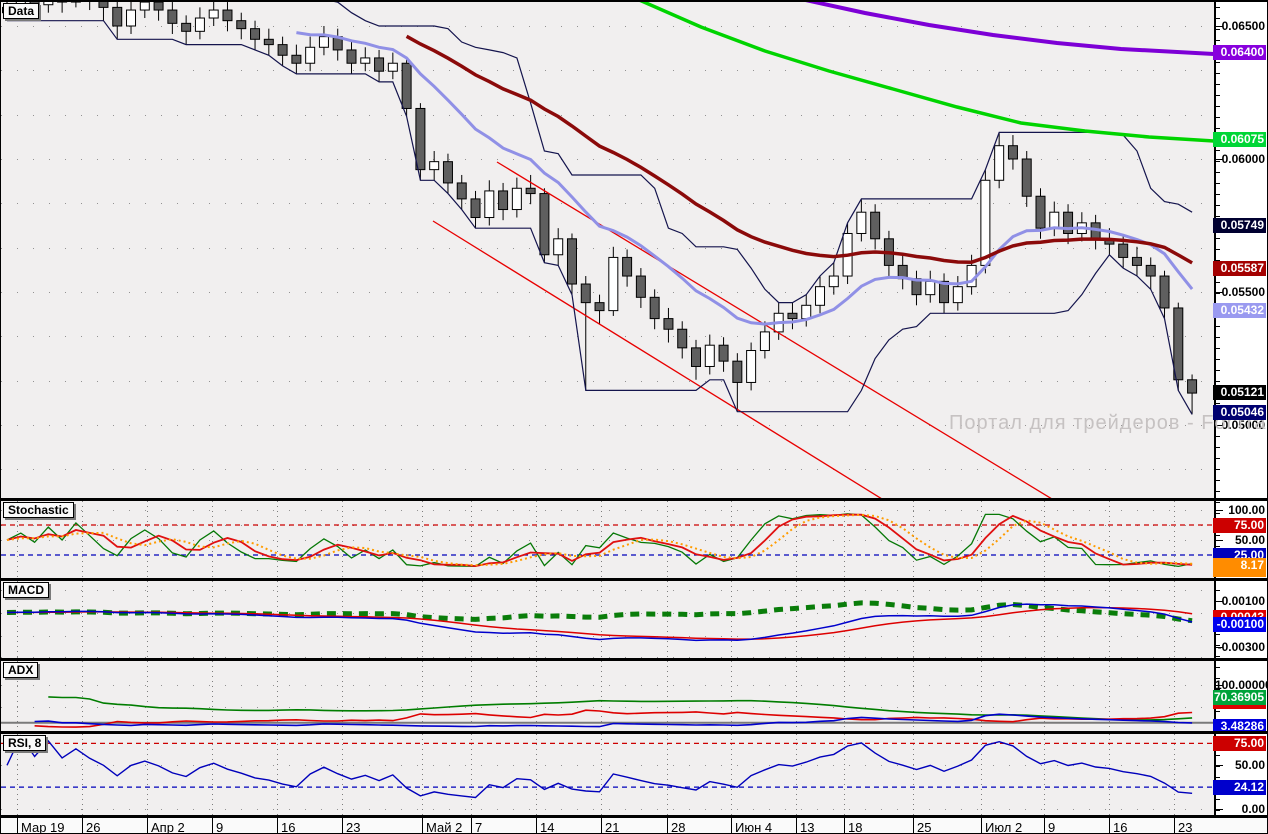  I want to click on time-axis-label: 18, so click(855, 827).